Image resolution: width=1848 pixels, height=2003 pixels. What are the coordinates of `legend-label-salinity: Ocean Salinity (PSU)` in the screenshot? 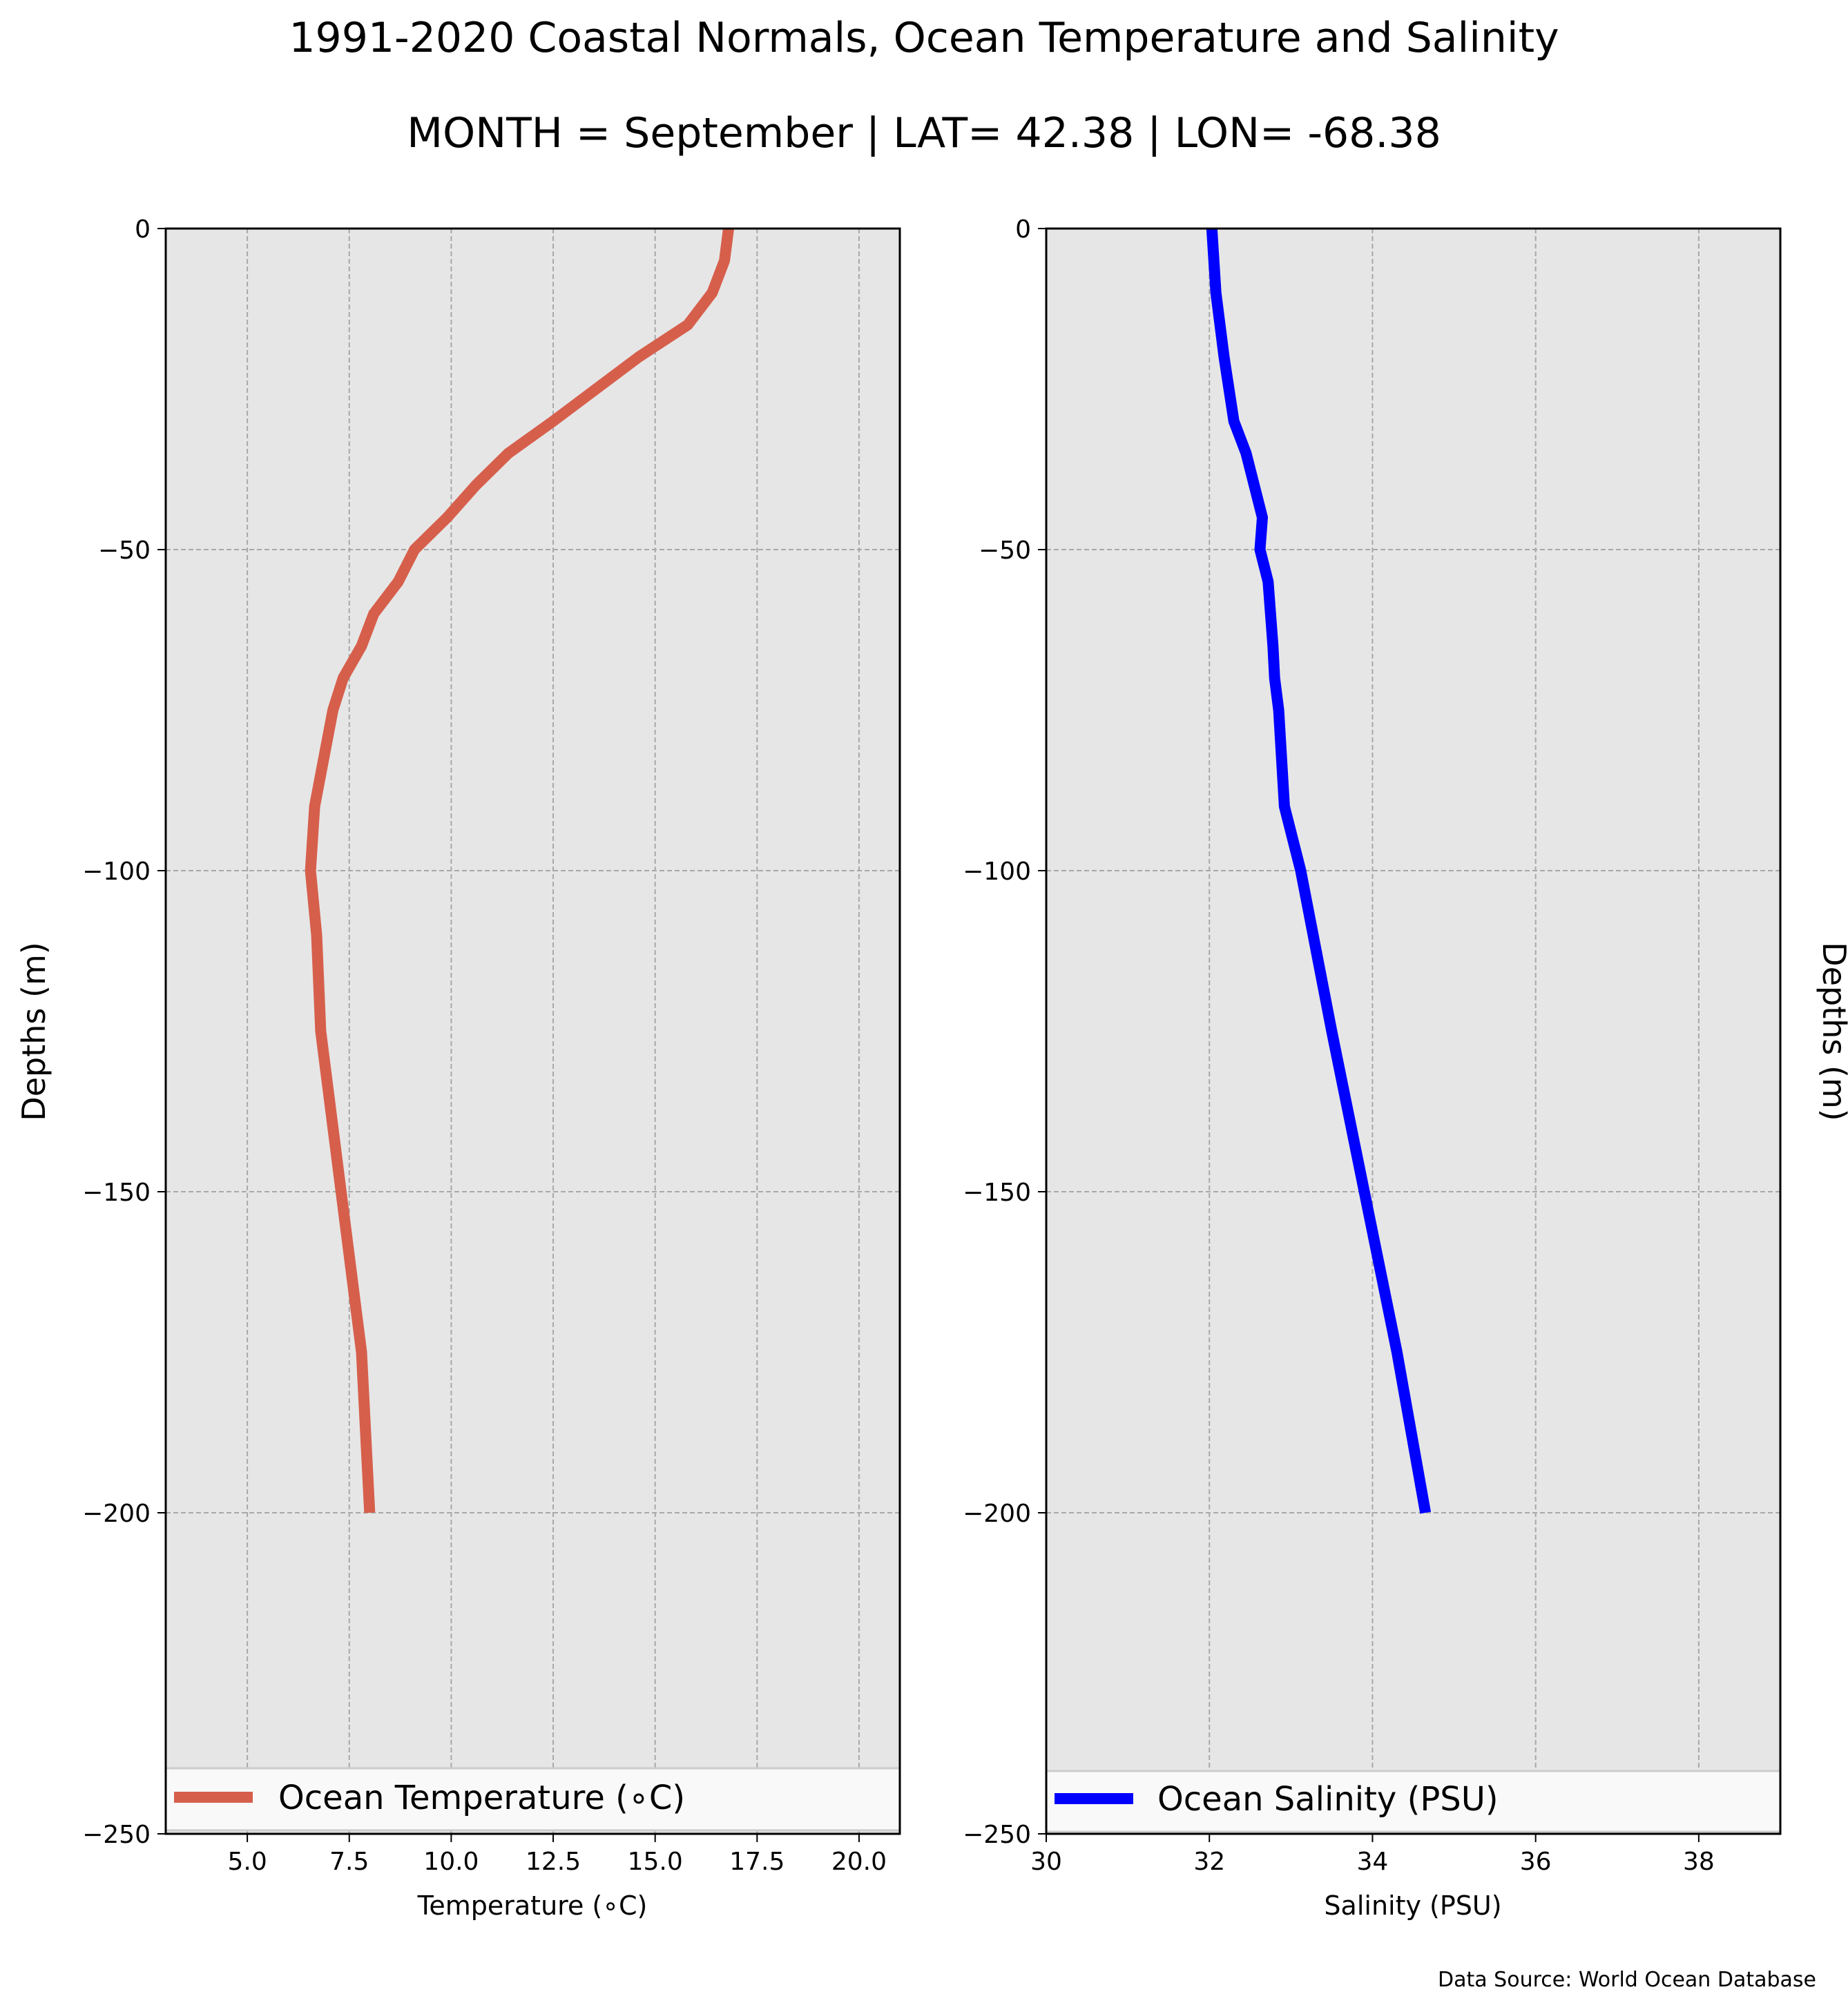 It's located at (1328, 1799).